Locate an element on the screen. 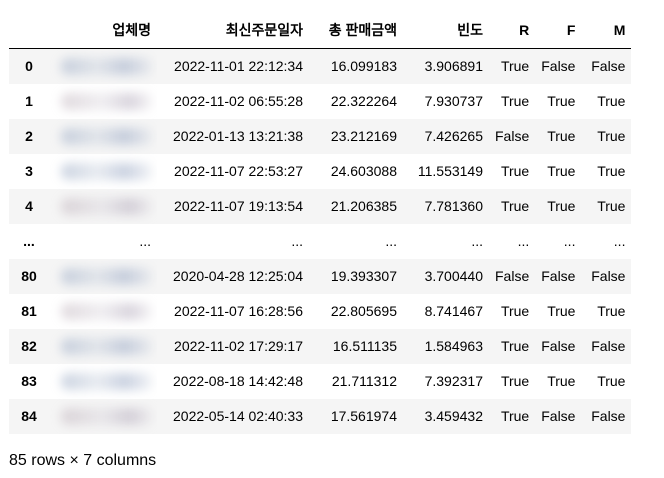  total-sales-cell: 17.561974 is located at coordinates (363, 416).